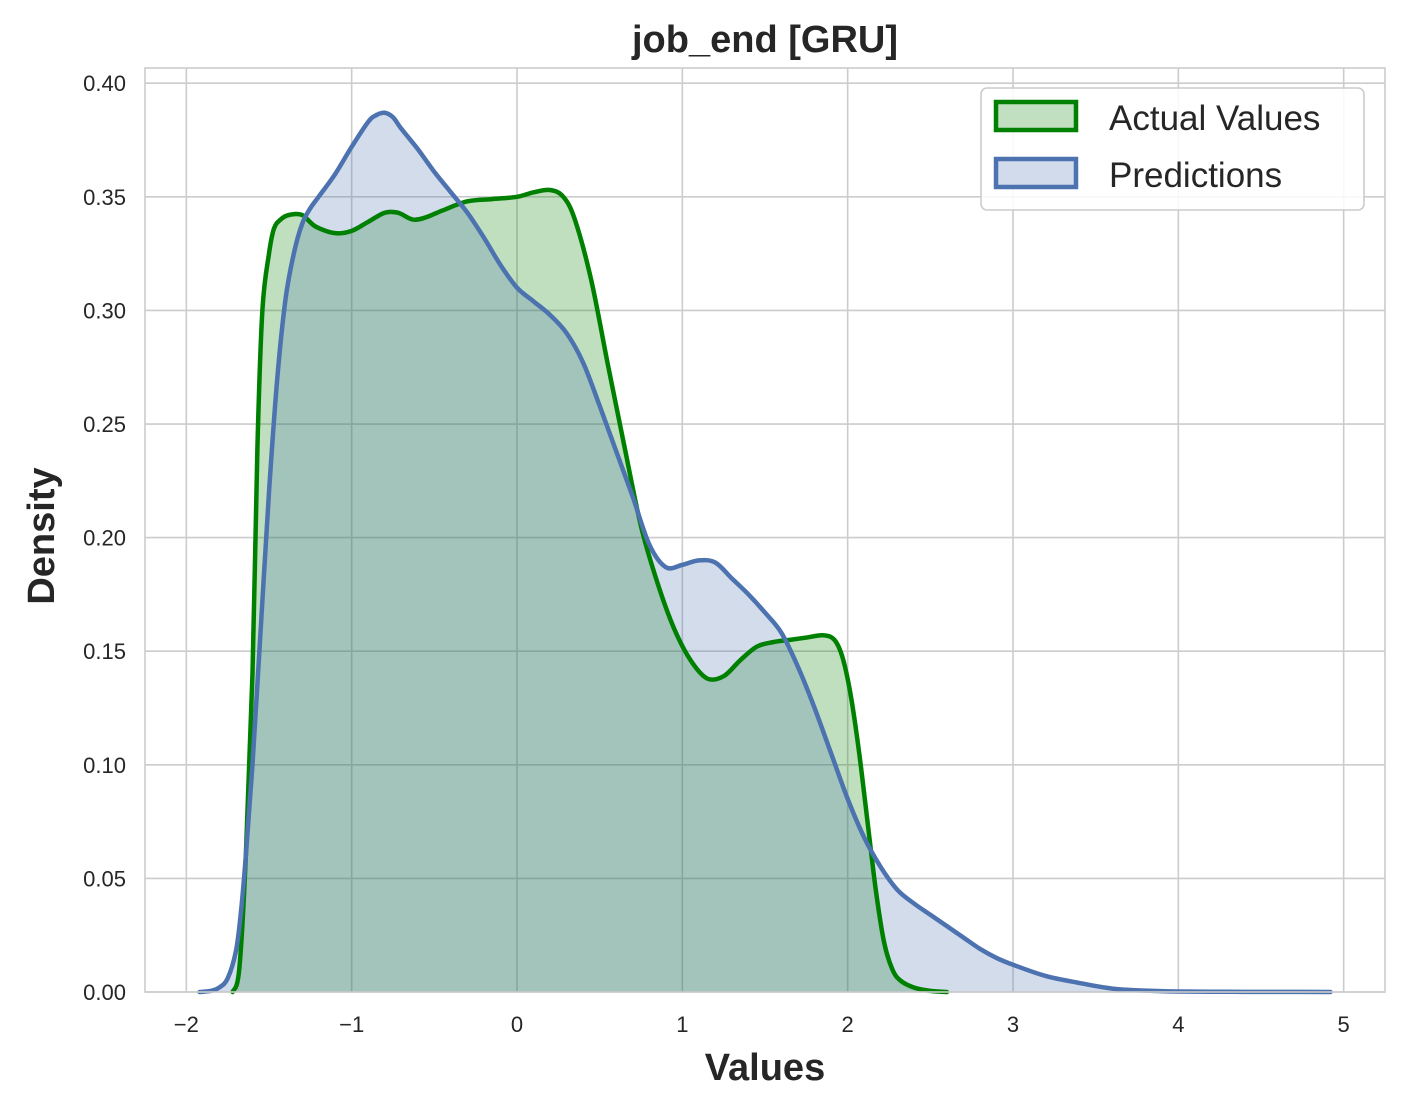 The height and width of the screenshot is (1108, 1405). I want to click on legend-label-predictions: Predictions, so click(1195, 175).